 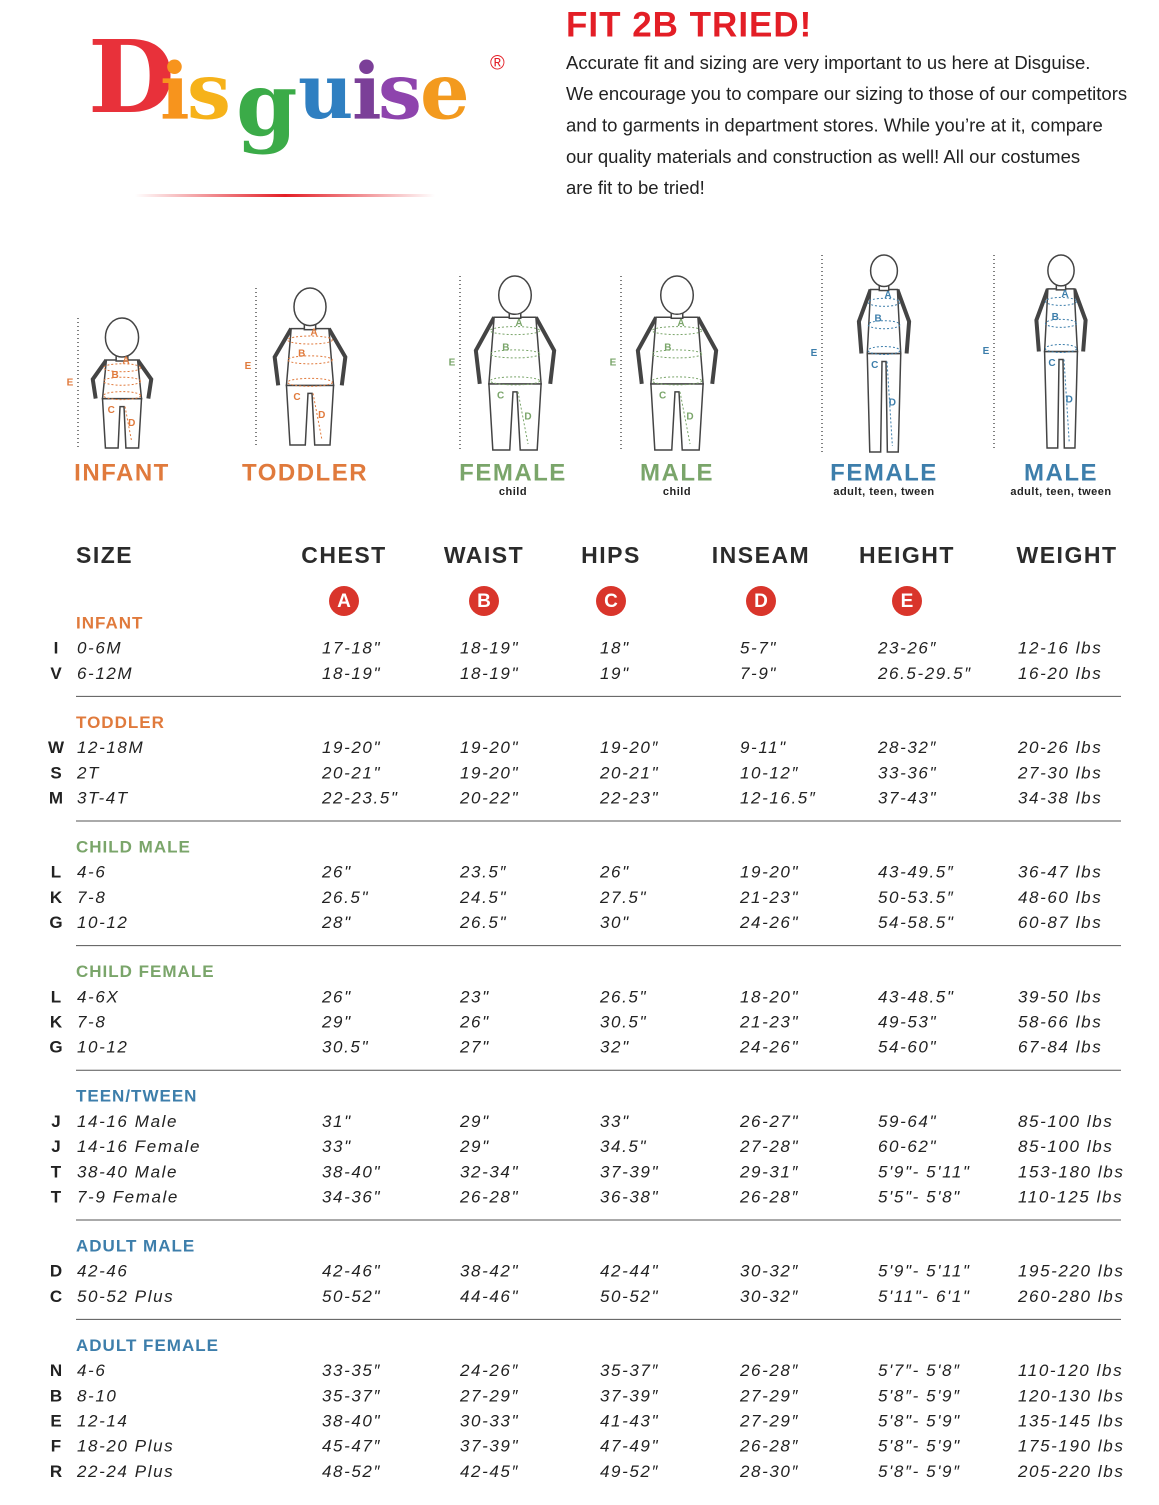 What do you see at coordinates (136, 1096) in the screenshot?
I see `group-title: TEEN/TWEEN` at bounding box center [136, 1096].